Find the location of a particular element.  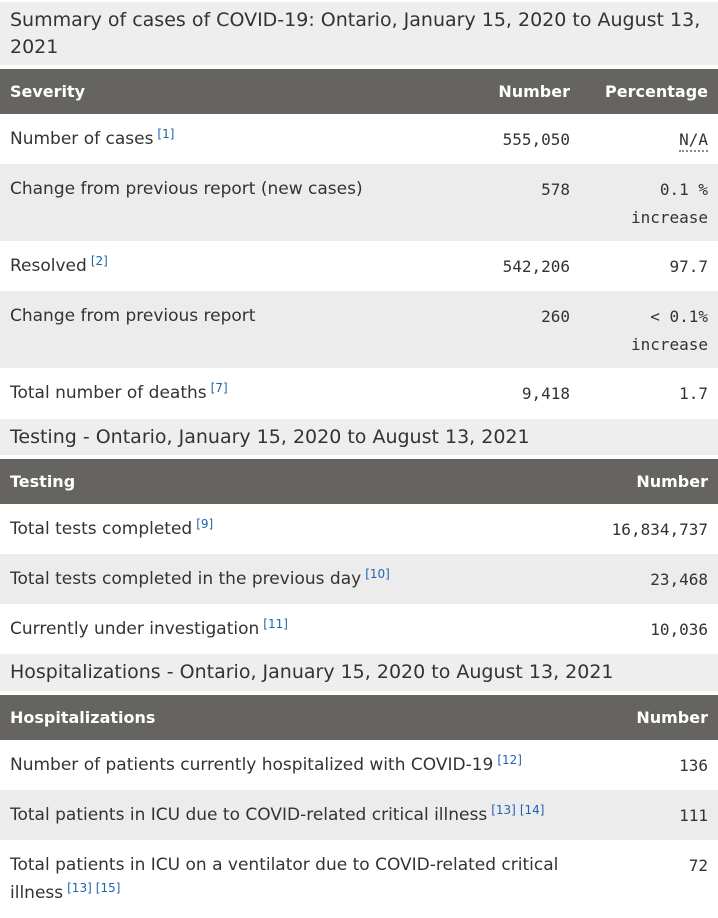

row-number-value: 23,468 is located at coordinates (679, 580).